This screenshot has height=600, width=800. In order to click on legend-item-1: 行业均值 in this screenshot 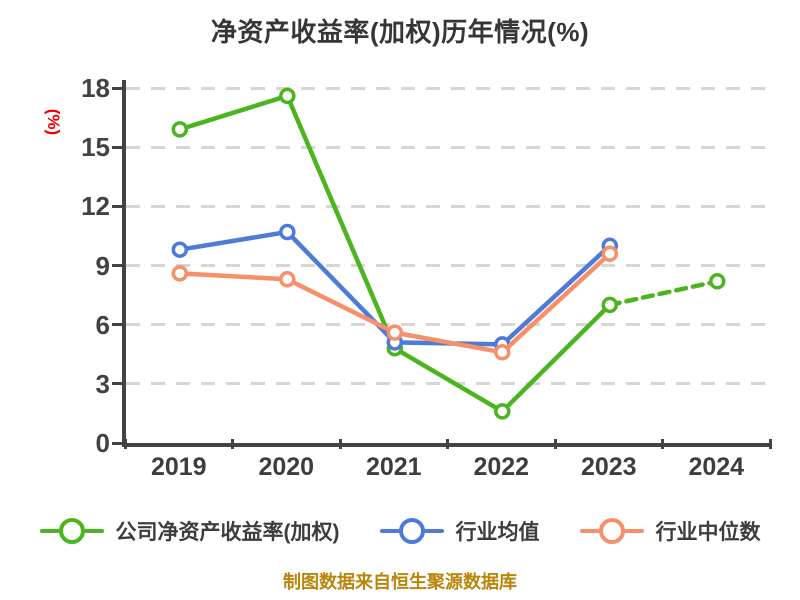, I will do `click(459, 531)`.